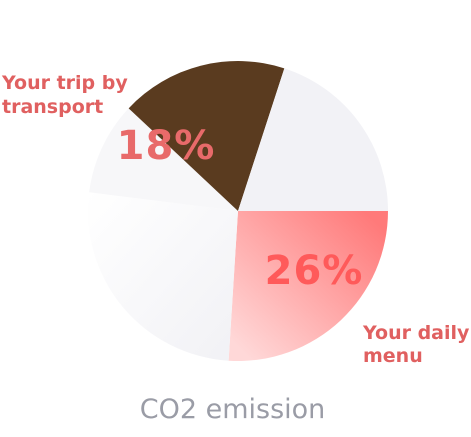 This screenshot has height=437, width=471. Describe the element at coordinates (166, 146) in the screenshot. I see `slice-value-label-trip: 18%` at that location.